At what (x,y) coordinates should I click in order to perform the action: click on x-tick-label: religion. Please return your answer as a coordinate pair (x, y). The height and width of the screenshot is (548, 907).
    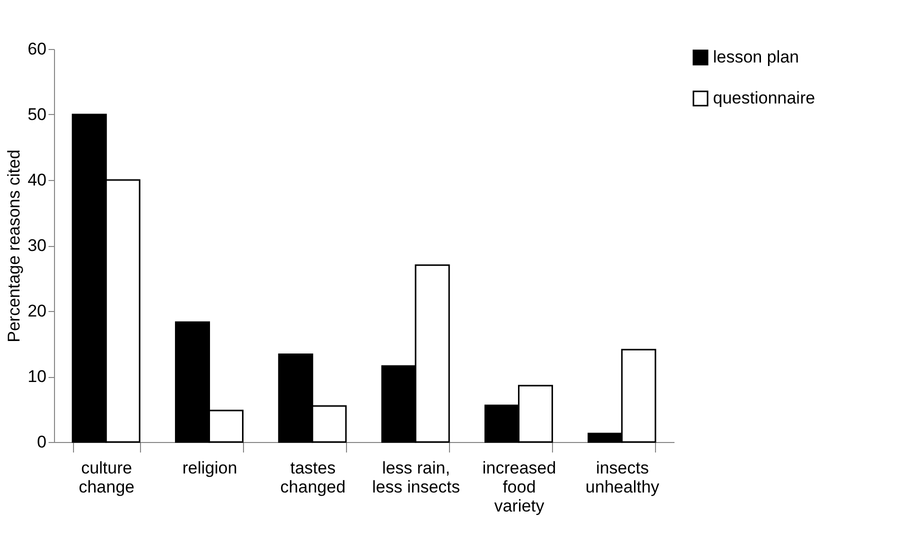
    Looking at the image, I should click on (210, 468).